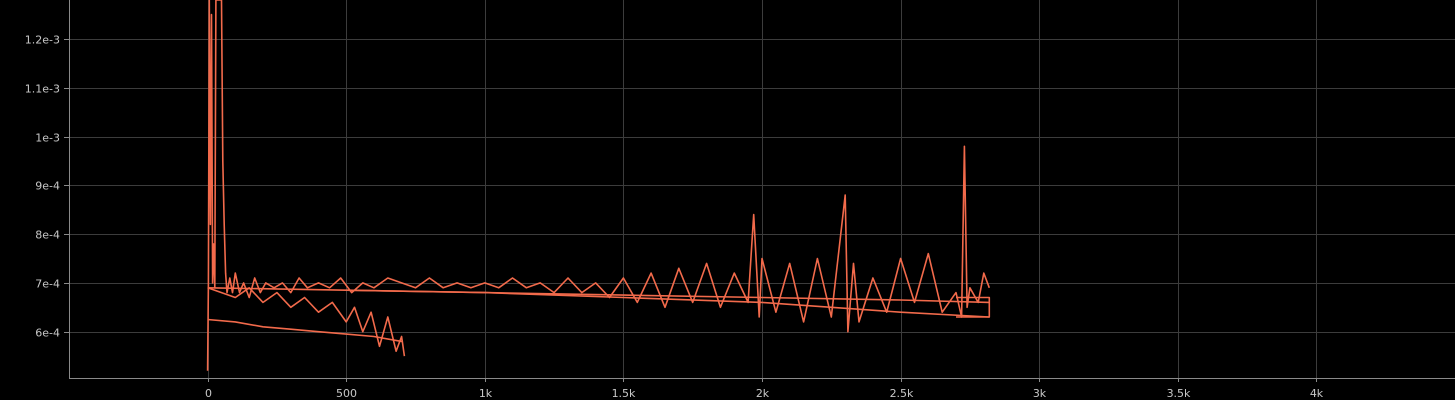  I want to click on x-tick-label: 4k, so click(1317, 393).